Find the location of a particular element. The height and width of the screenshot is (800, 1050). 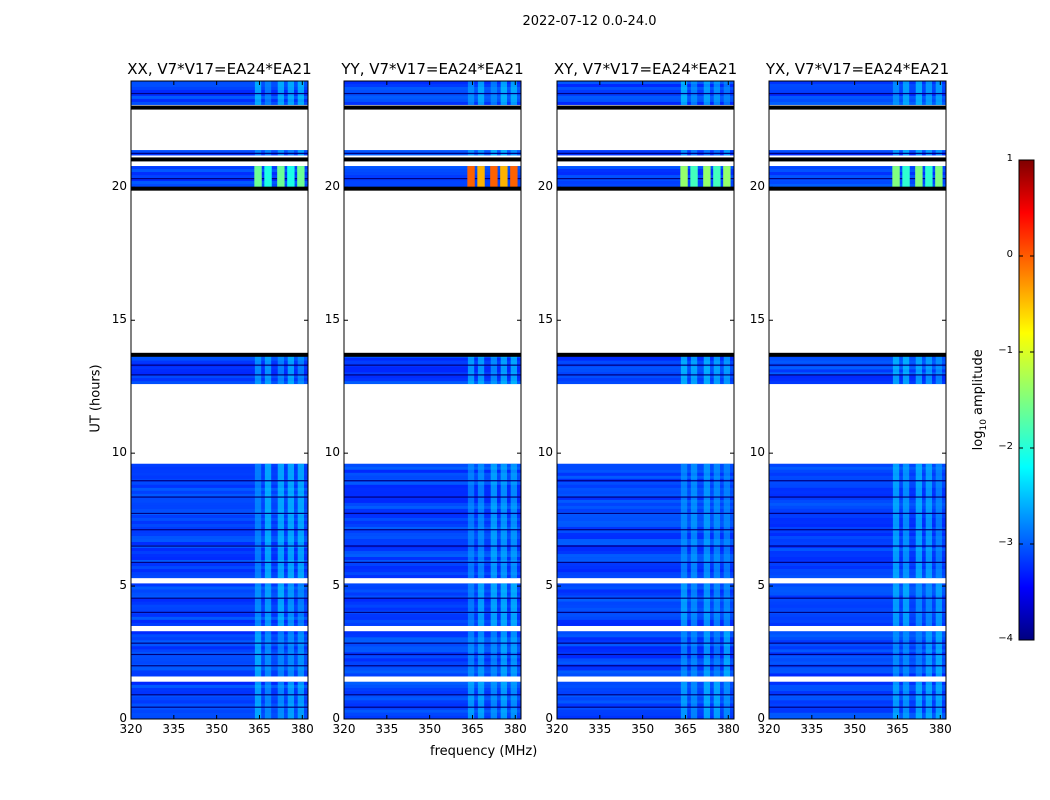

x-tick-label: 335 is located at coordinates (600, 729).